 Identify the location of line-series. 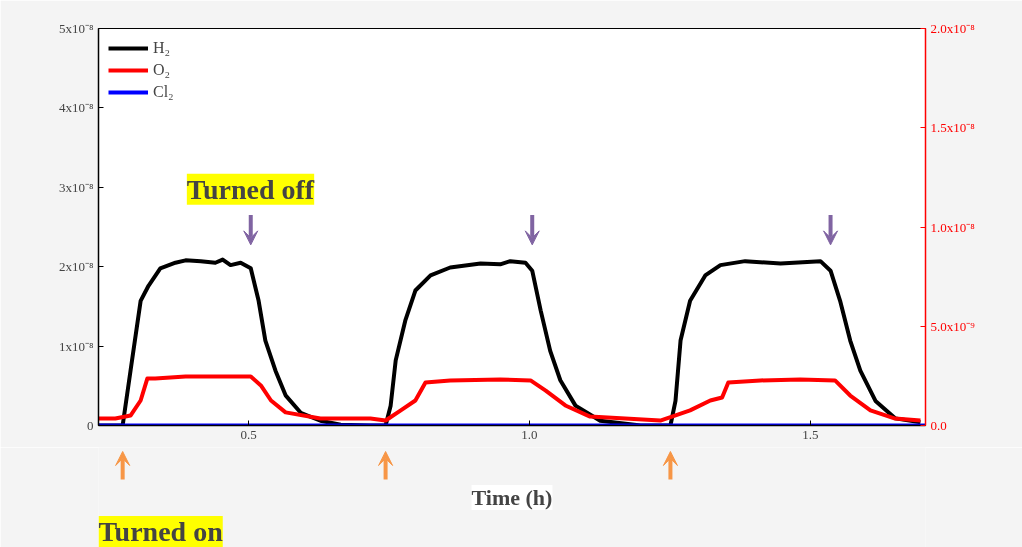
(510, 398).